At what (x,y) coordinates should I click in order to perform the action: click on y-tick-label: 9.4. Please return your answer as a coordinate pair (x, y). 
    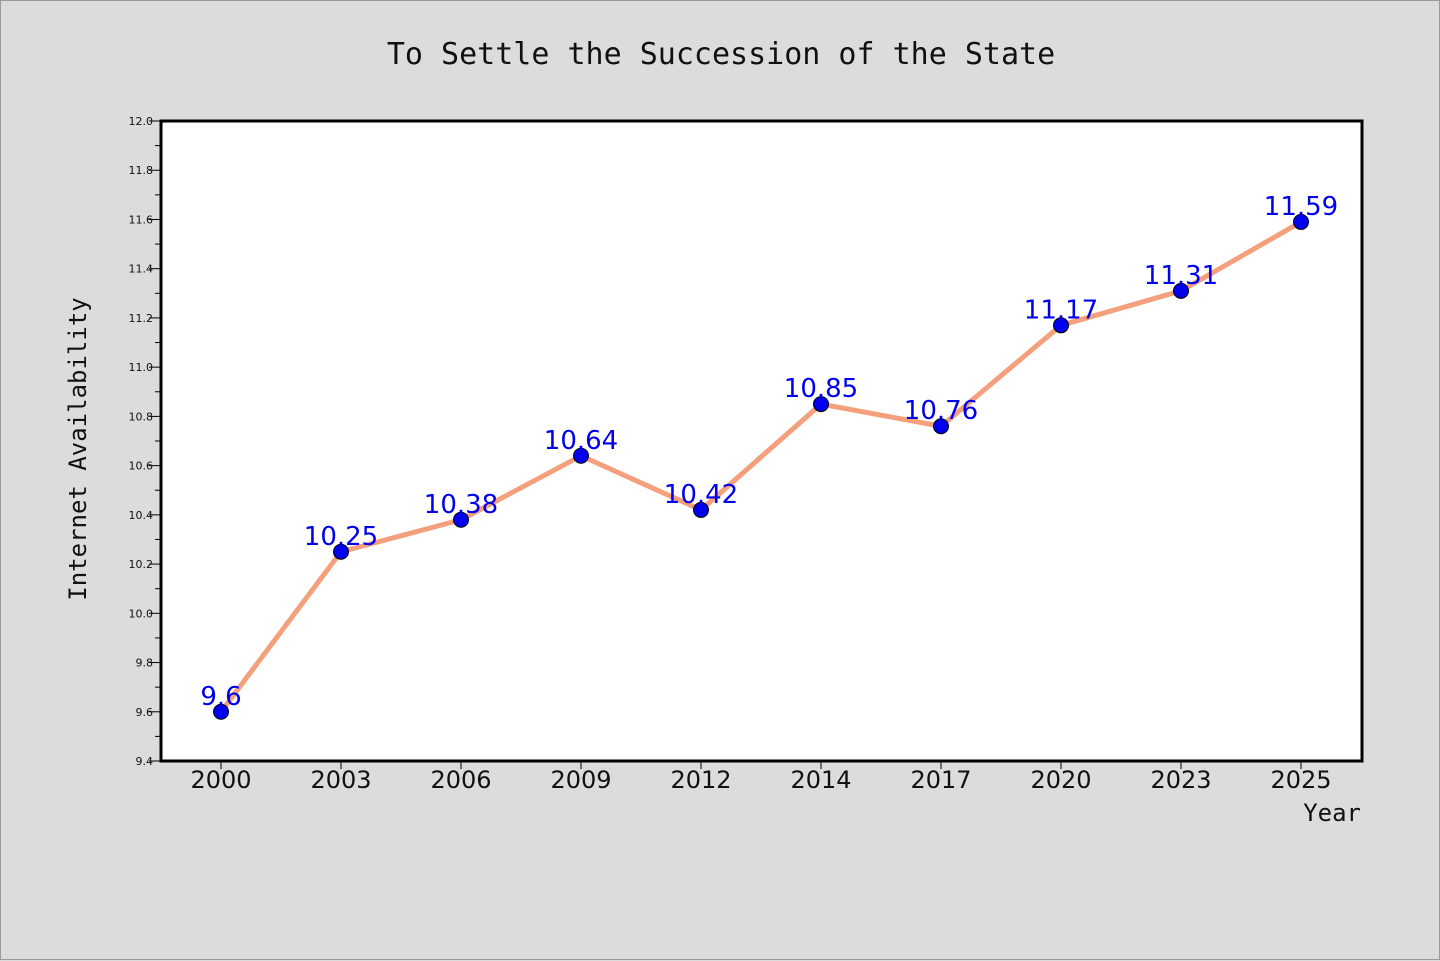
    Looking at the image, I should click on (145, 761).